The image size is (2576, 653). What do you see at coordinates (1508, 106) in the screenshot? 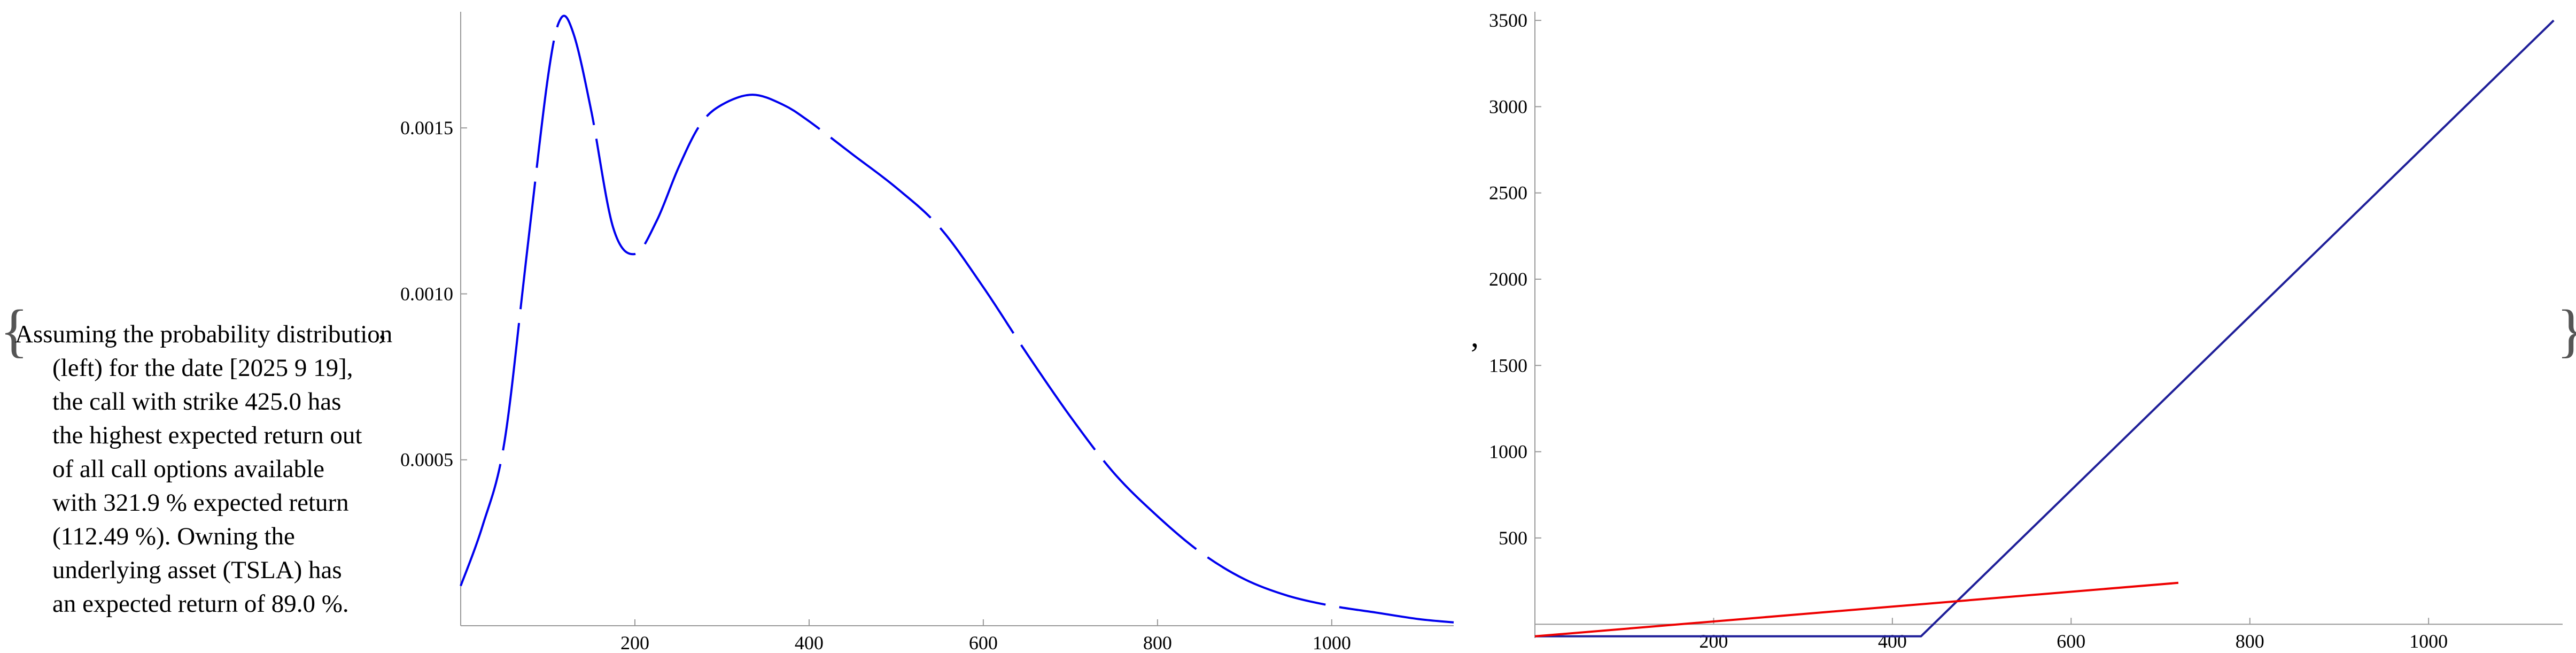
I see `y-tick-label: 3000` at bounding box center [1508, 106].